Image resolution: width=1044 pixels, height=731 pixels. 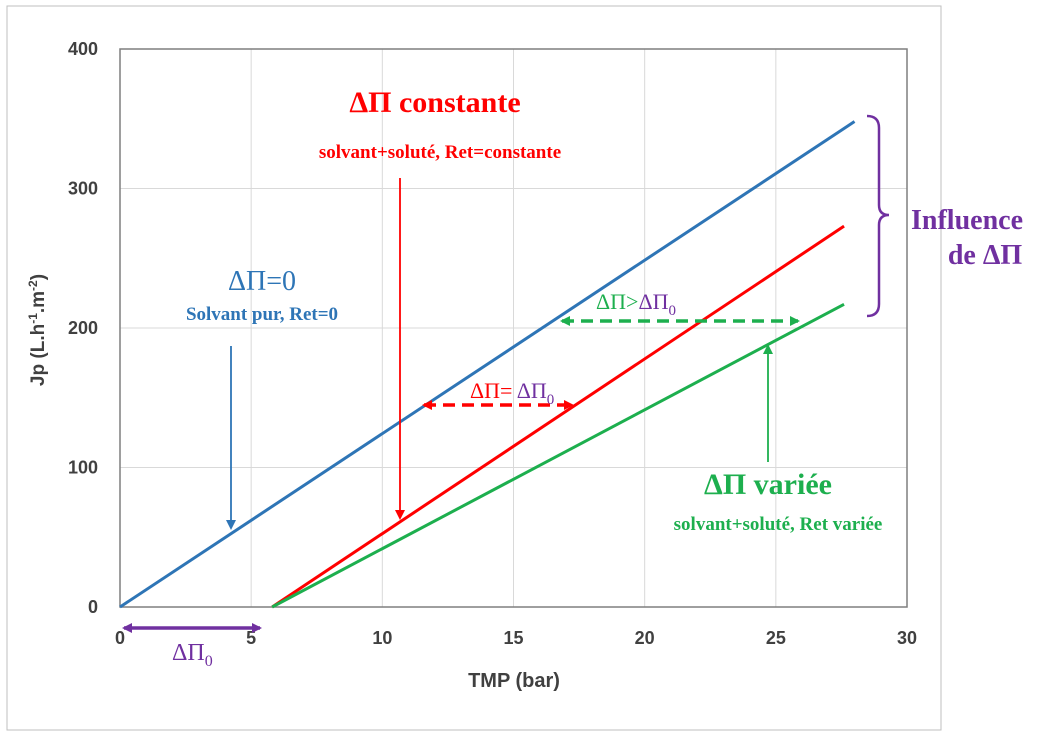 What do you see at coordinates (83, 468) in the screenshot?
I see `y-tick-100: 100` at bounding box center [83, 468].